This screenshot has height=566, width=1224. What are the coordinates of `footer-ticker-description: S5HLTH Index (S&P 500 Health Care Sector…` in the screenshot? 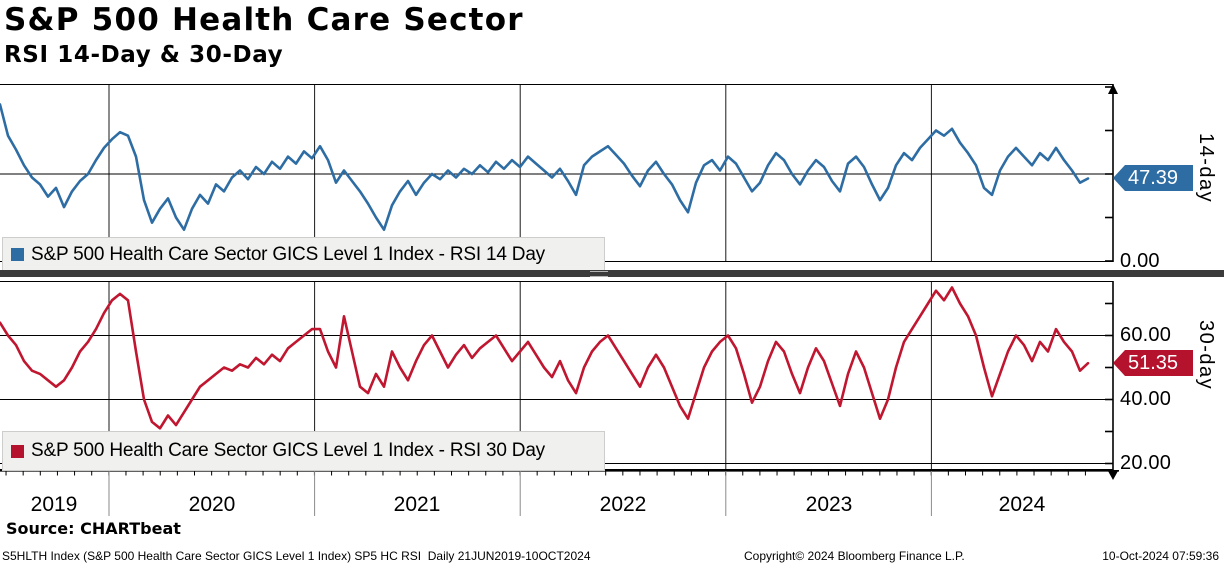 It's located at (296, 556).